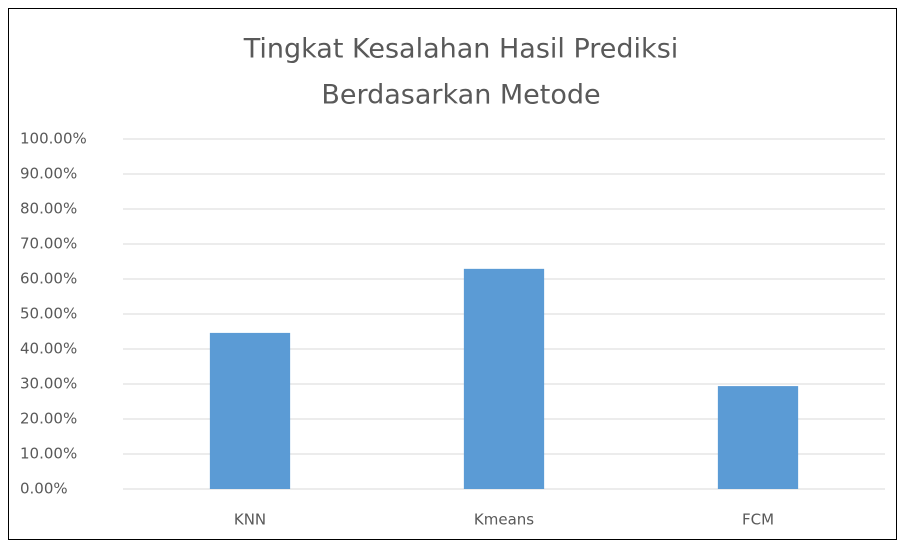  What do you see at coordinates (460, 95) in the screenshot?
I see `chart-title: Berdasarkan Metode` at bounding box center [460, 95].